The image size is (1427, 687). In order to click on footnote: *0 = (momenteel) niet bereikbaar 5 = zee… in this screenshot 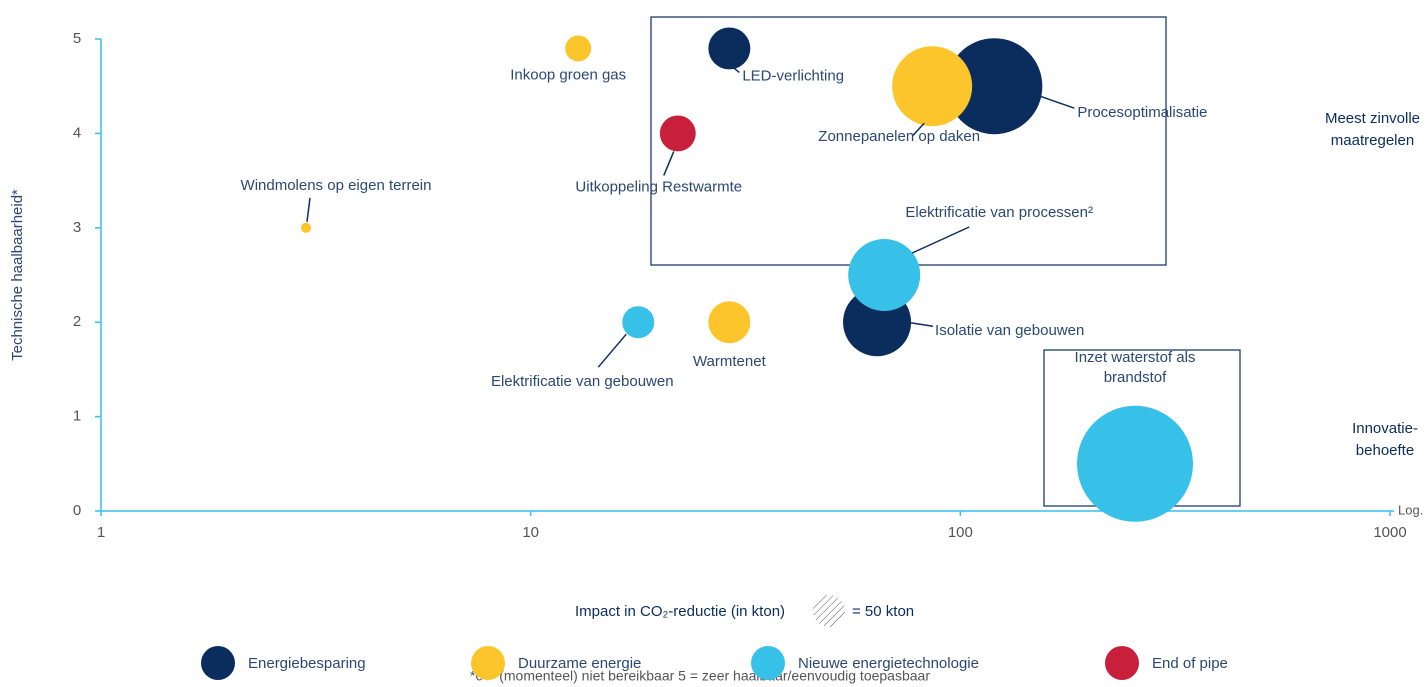, I will do `click(700, 676)`.